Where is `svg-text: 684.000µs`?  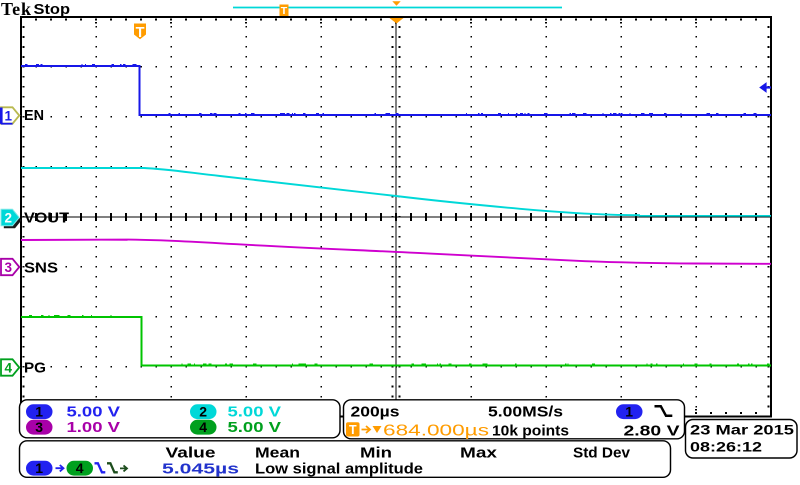 svg-text: 684.000µs is located at coordinates (436, 431).